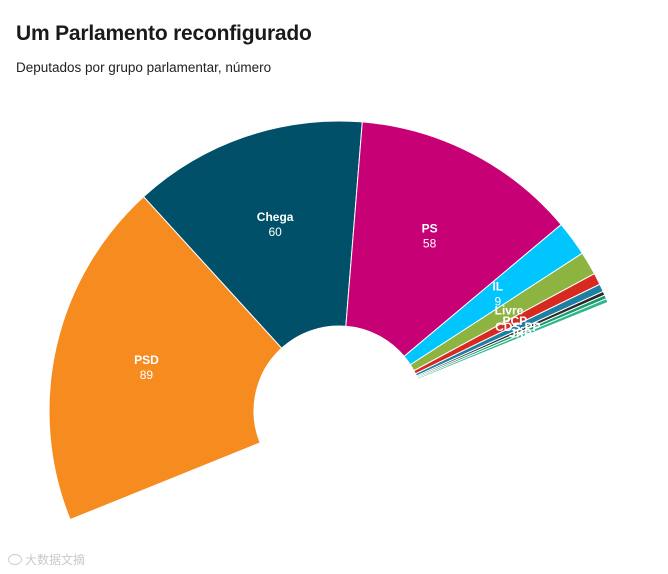  Describe the element at coordinates (144, 67) in the screenshot. I see `chart-subtitle: Deputados por grupo parlamentar, número` at that location.